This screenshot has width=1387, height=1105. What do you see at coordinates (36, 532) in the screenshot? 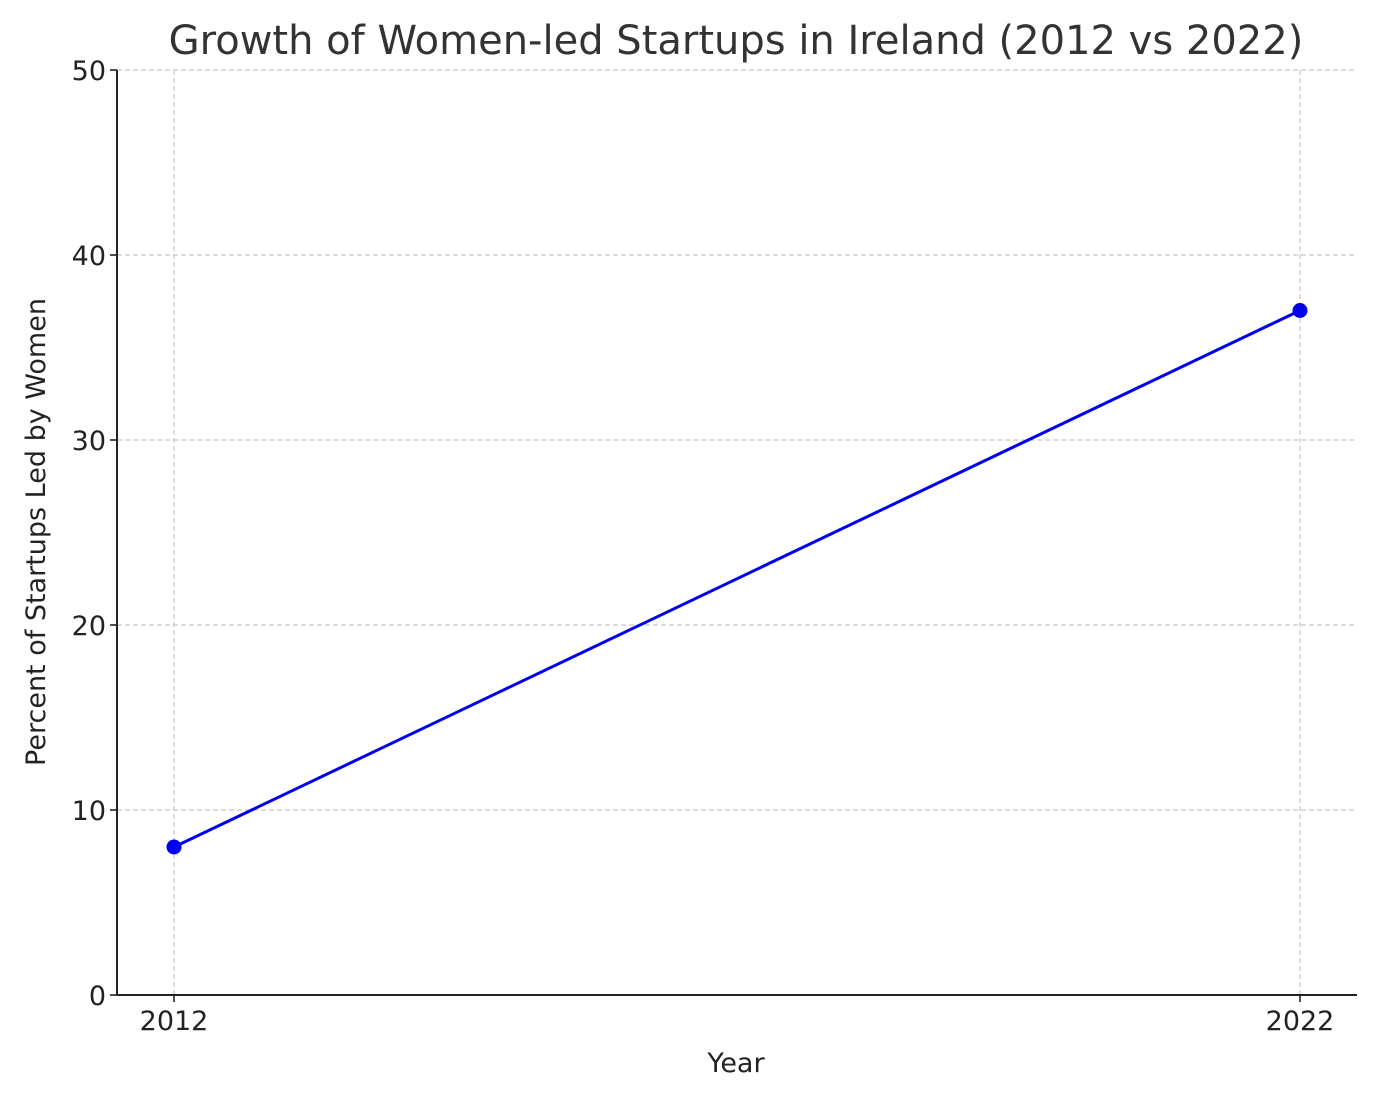
I see `y-axis-label: Percent of Startups Led by Women` at bounding box center [36, 532].